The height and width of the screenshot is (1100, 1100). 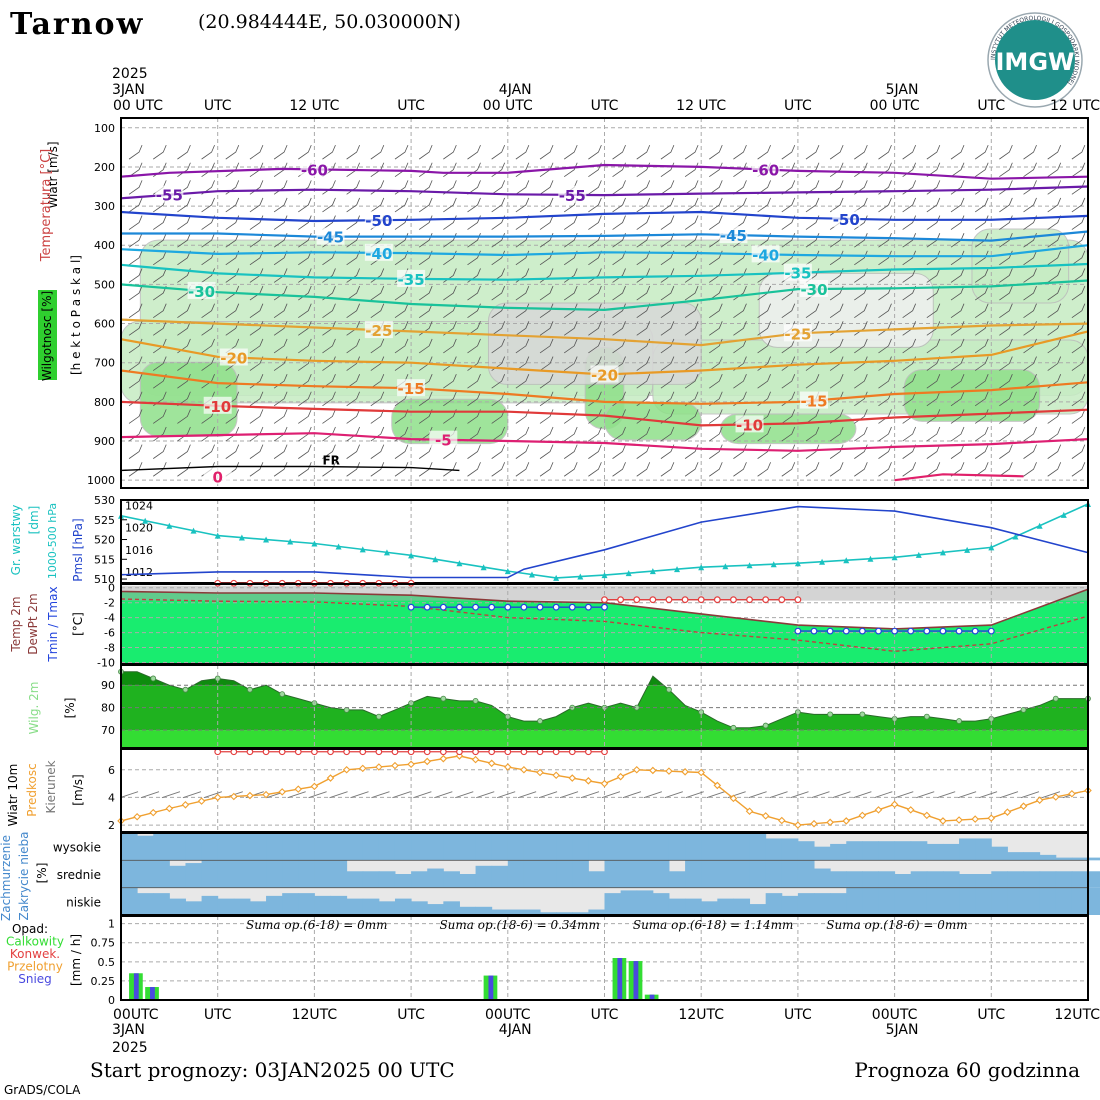 I want to click on humidity-panel: 70 80 90 Wilg. 2m [%], so click(x=559, y=706).